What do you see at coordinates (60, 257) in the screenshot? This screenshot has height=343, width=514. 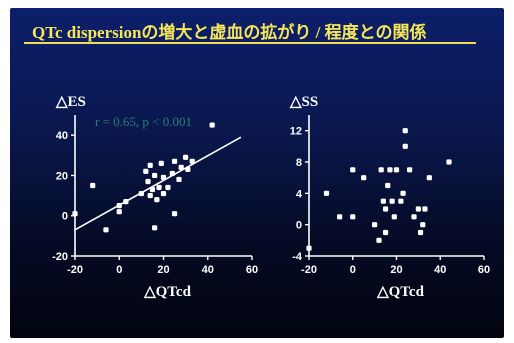 I see `y-tick-label: -20` at bounding box center [60, 257].